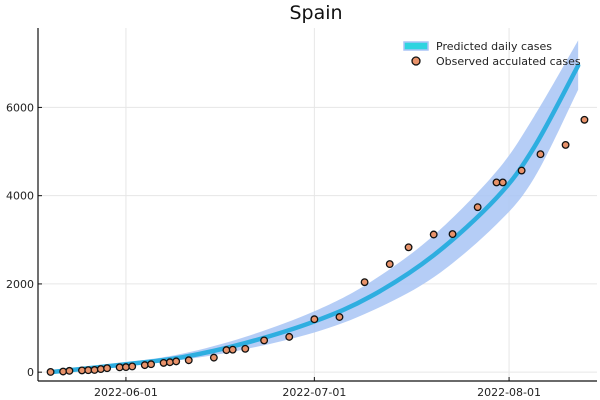 This screenshot has width=600, height=400. Describe the element at coordinates (126, 392) in the screenshot. I see `x-tick-label: 2022-06-01` at that location.